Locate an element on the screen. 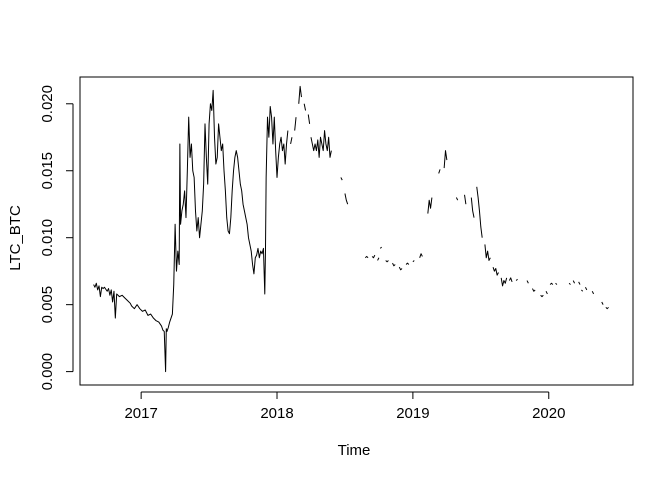 This screenshot has width=672, height=480. x-tick-label: 2019 is located at coordinates (412, 413).